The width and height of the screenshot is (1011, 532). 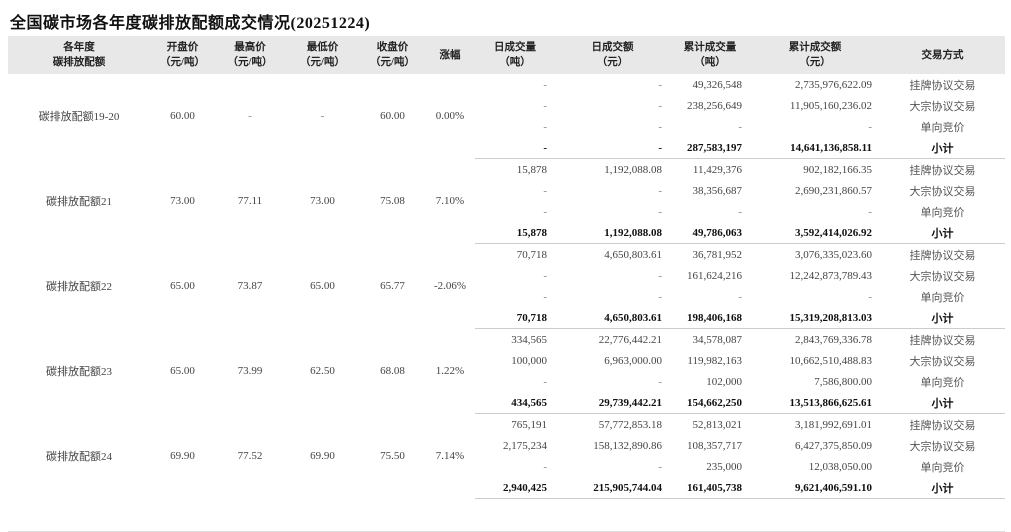 What do you see at coordinates (717, 254) in the screenshot?
I see `cumulative-volume: 36,781,952` at bounding box center [717, 254].